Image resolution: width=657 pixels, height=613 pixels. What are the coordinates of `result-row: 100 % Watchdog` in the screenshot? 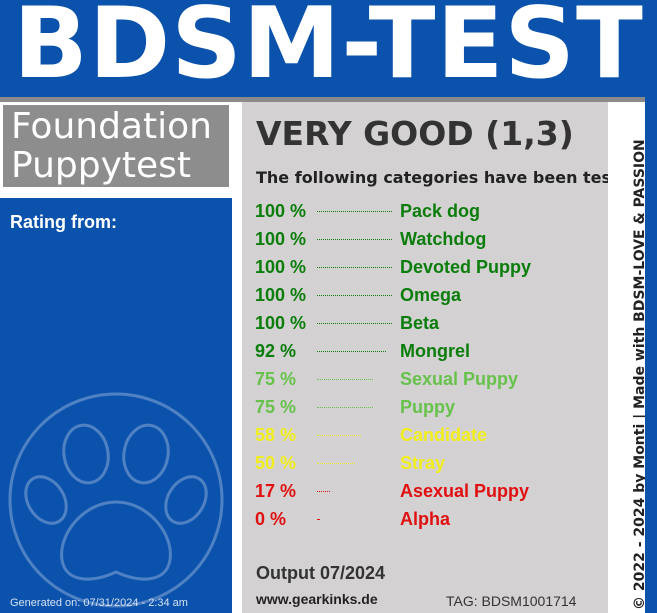 It's located at (430, 242).